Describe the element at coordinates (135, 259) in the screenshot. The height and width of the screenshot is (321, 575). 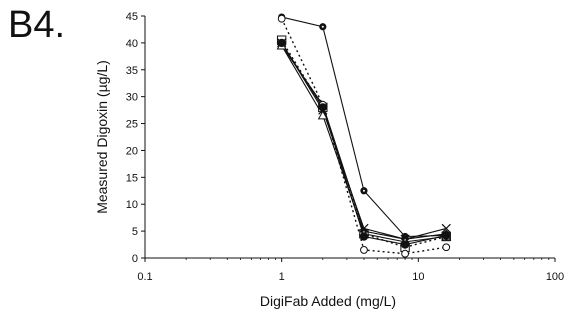
I see `y-tick-label: 0` at that location.